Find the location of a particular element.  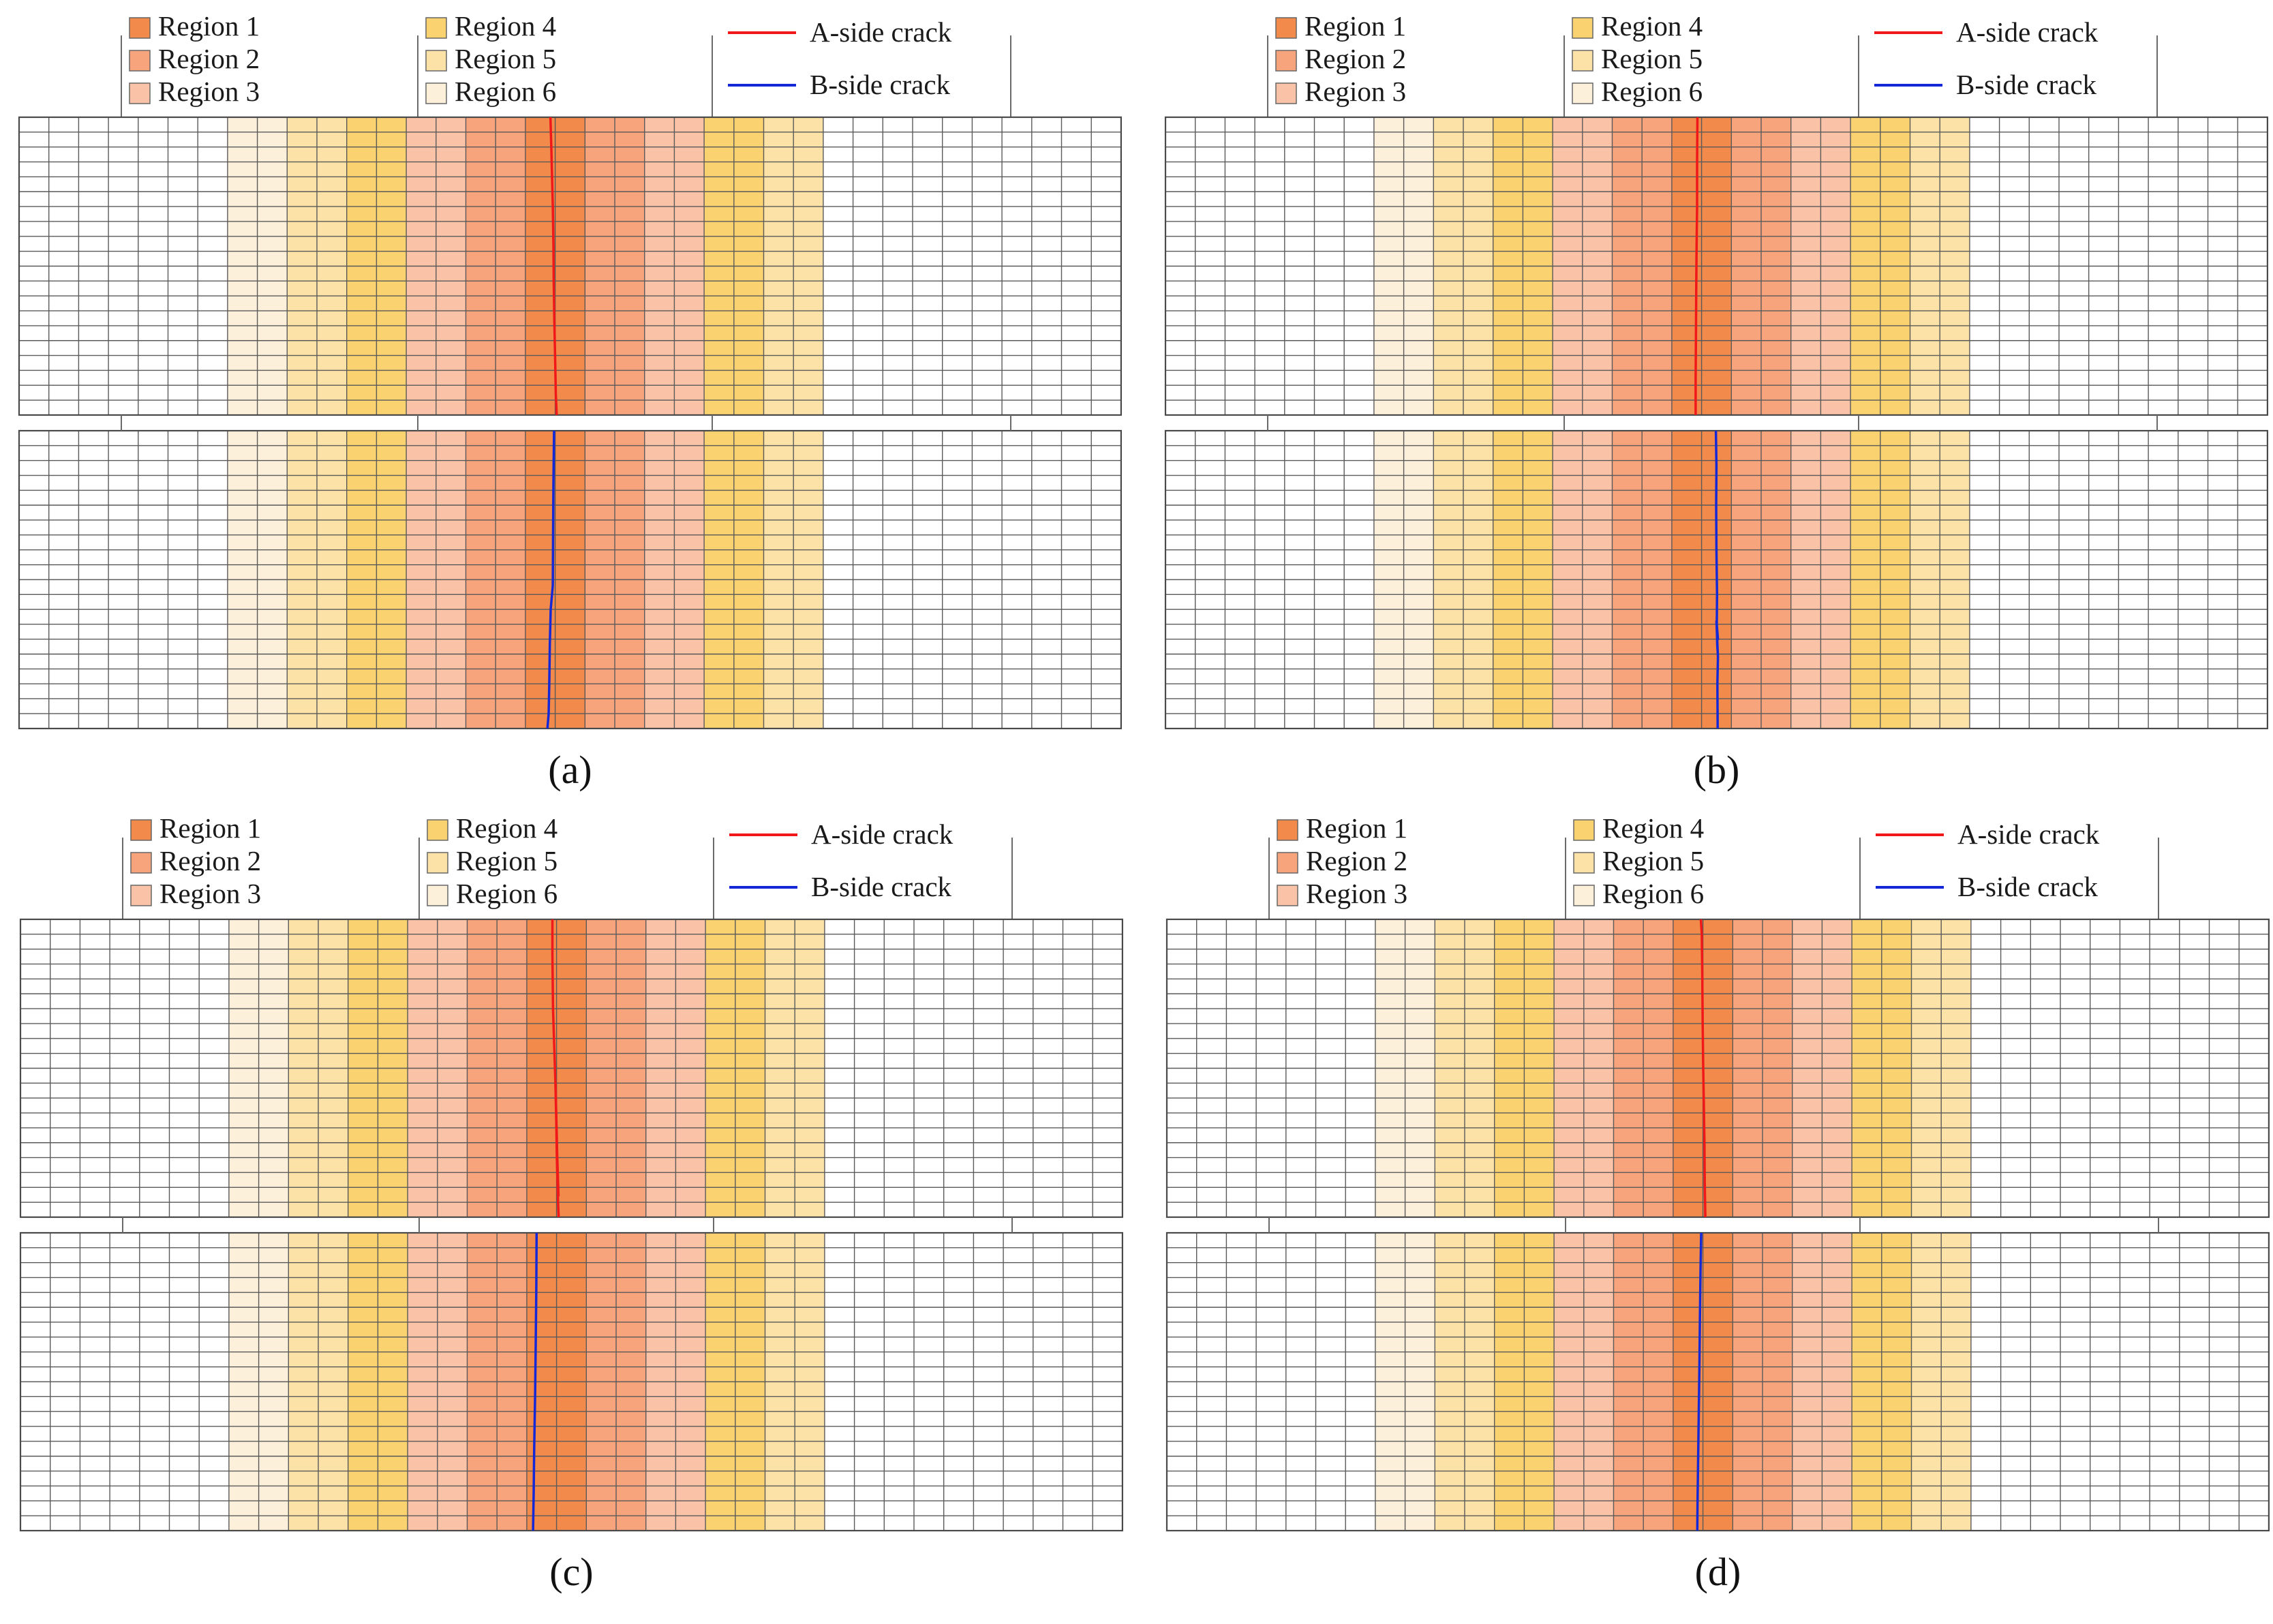

panel-label: (a) is located at coordinates (570, 770).